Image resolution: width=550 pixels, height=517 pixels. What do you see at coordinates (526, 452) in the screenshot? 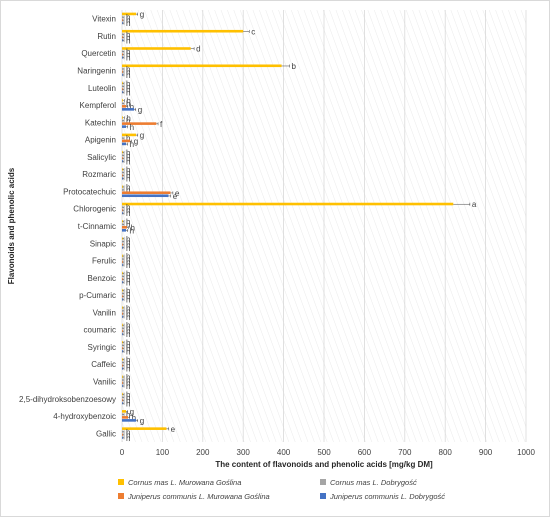
I see `x-tick-label: 1000` at bounding box center [526, 452].